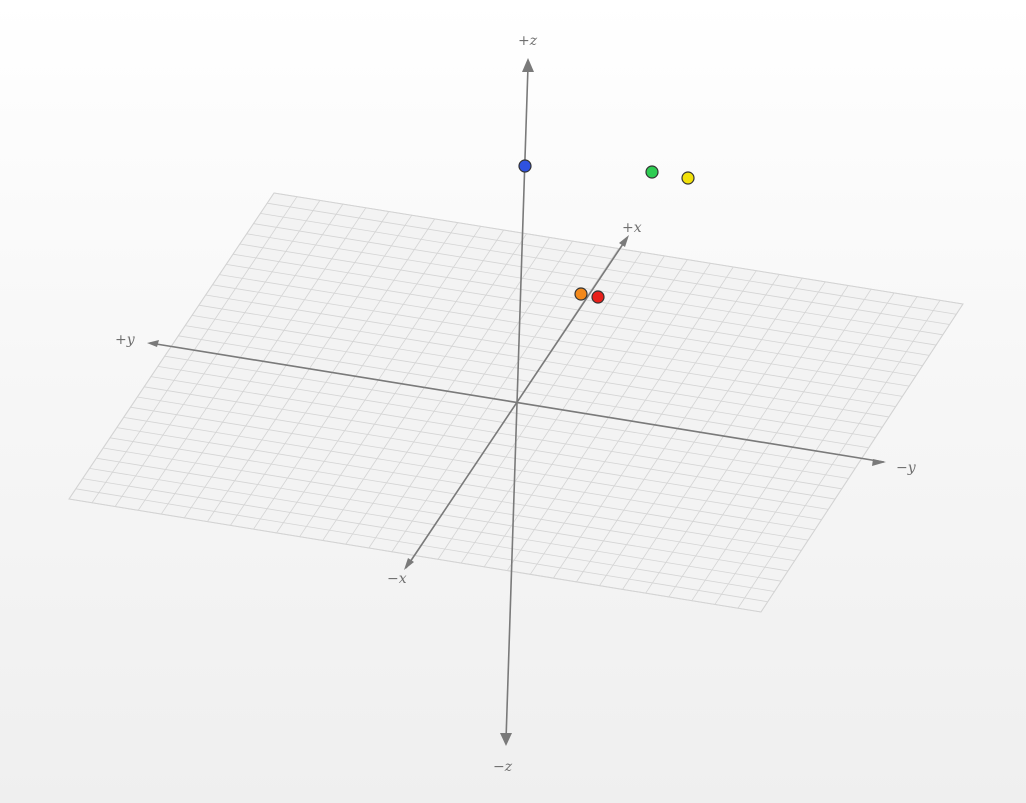 This screenshot has height=803, width=1026. I want to click on z-pos-arrowhead, so click(528, 65).